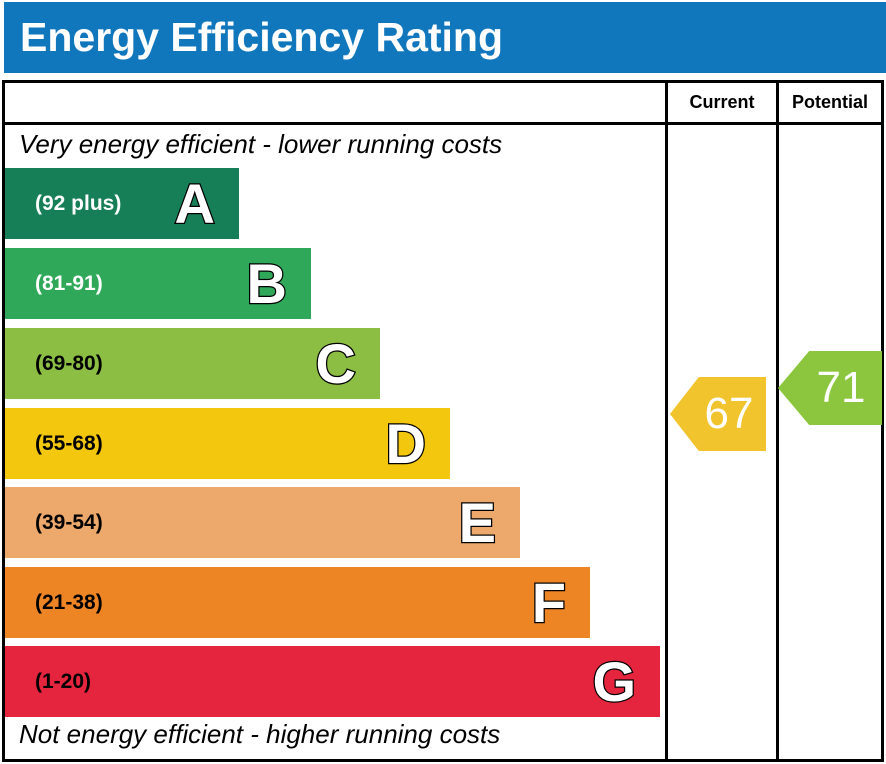 This screenshot has width=886, height=764. What do you see at coordinates (614, 682) in the screenshot?
I see `band-letter: G` at bounding box center [614, 682].